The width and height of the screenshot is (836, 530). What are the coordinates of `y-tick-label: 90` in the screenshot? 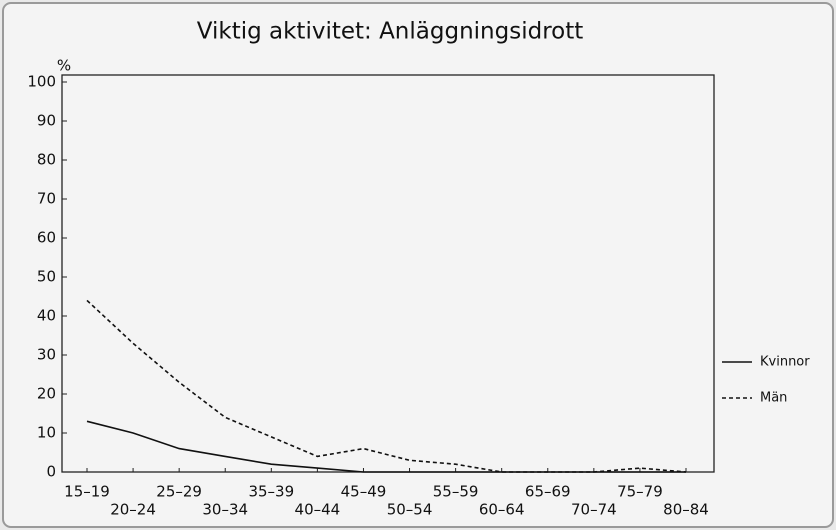 It's located at (46, 121).